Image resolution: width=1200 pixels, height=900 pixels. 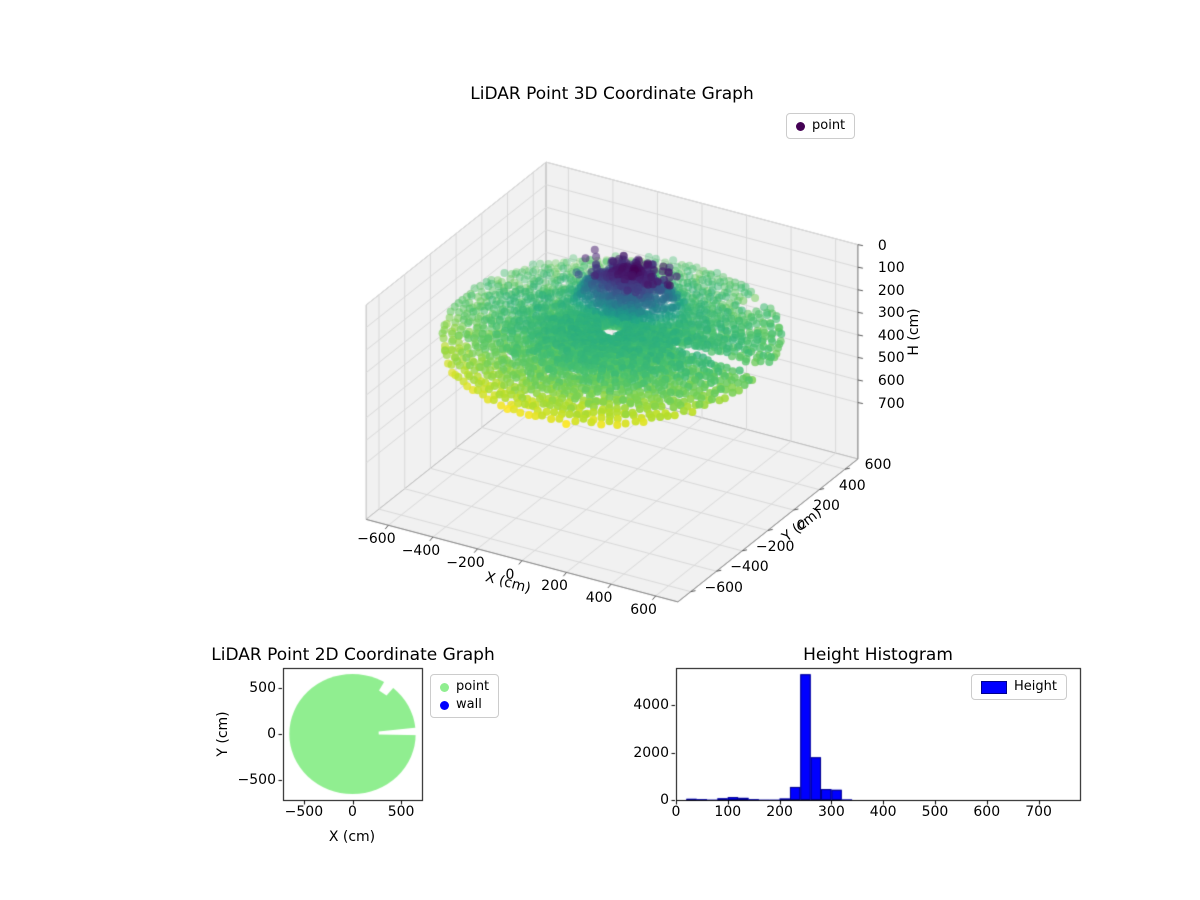 I want to click on plot2d-legend: point wall, so click(x=465, y=696).